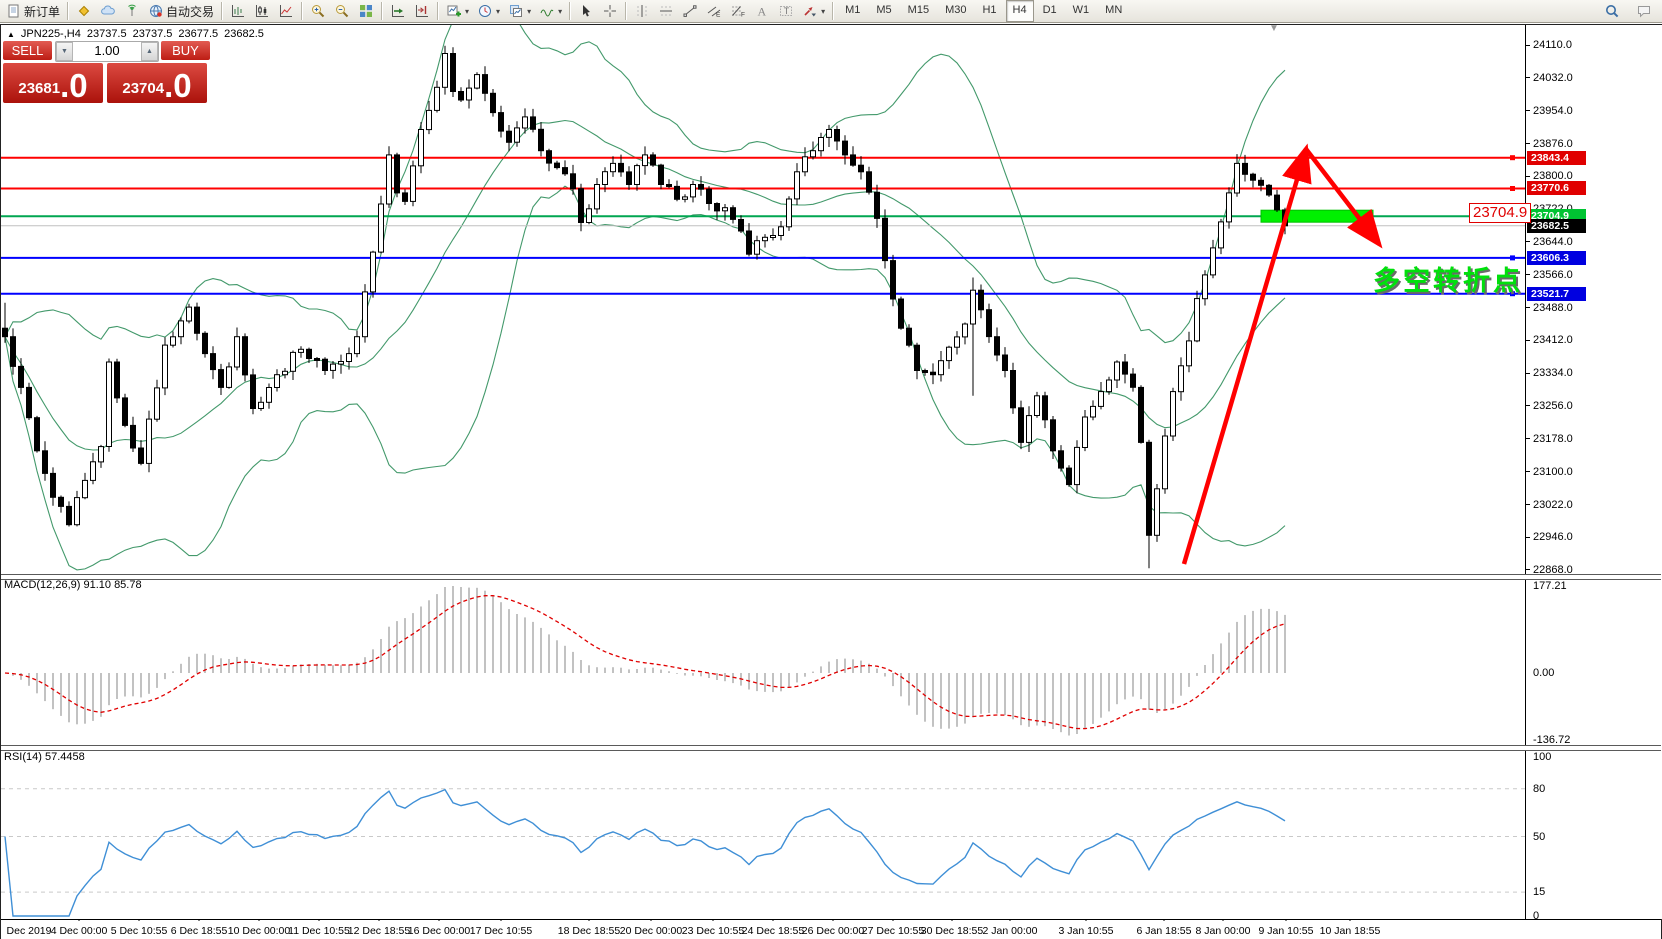 The width and height of the screenshot is (1662, 939). I want to click on clock-icon, so click(485, 11).